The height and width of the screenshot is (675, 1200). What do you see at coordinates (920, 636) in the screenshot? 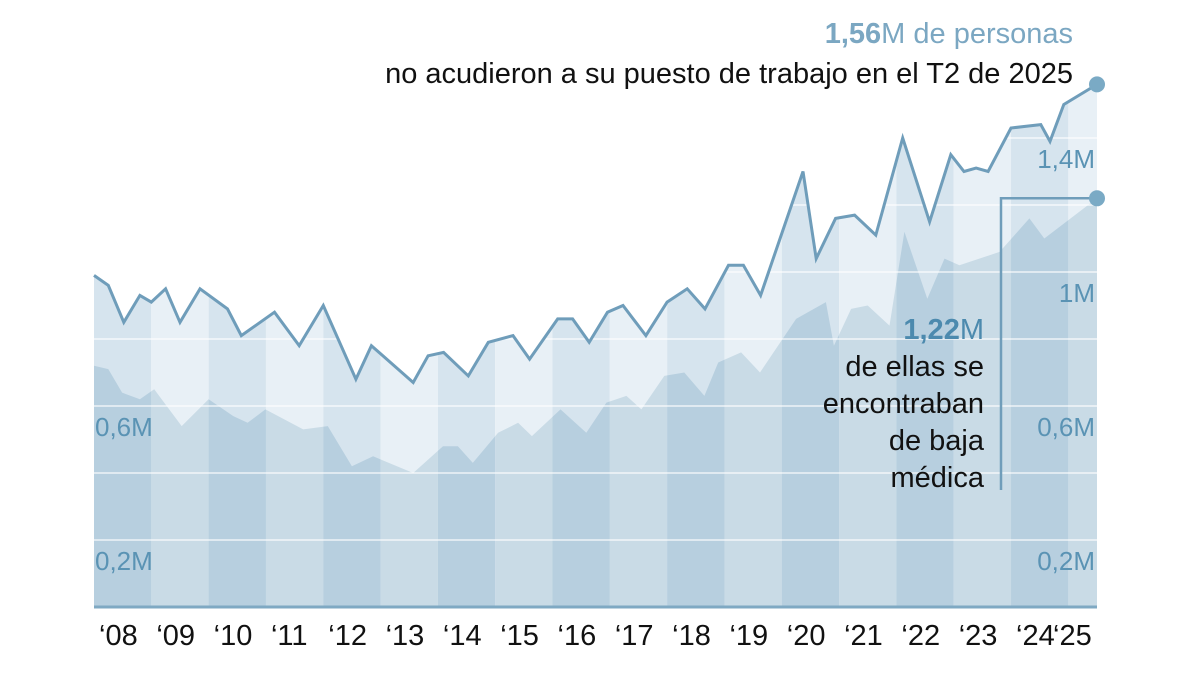
I see `x-tick-label: ‘22` at bounding box center [920, 636].